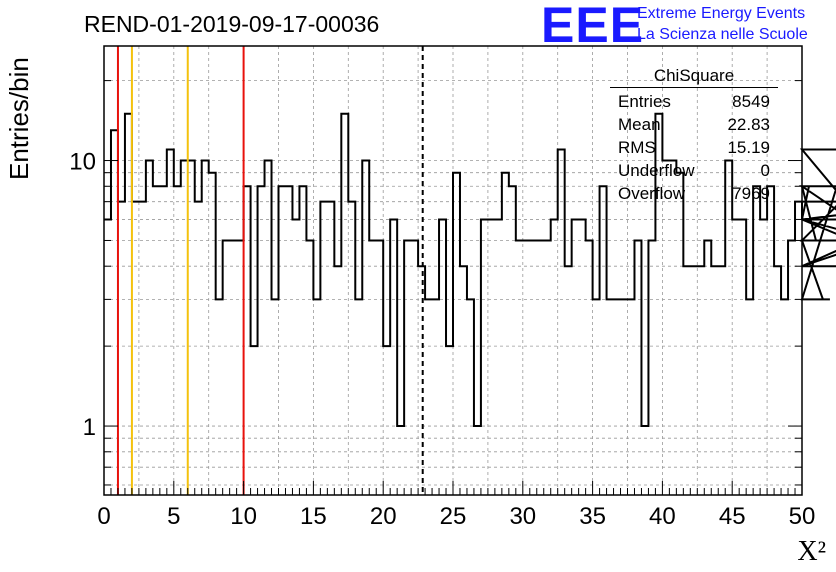 The height and width of the screenshot is (572, 836). What do you see at coordinates (89, 427) in the screenshot?
I see `y-tick-label: 1` at bounding box center [89, 427].